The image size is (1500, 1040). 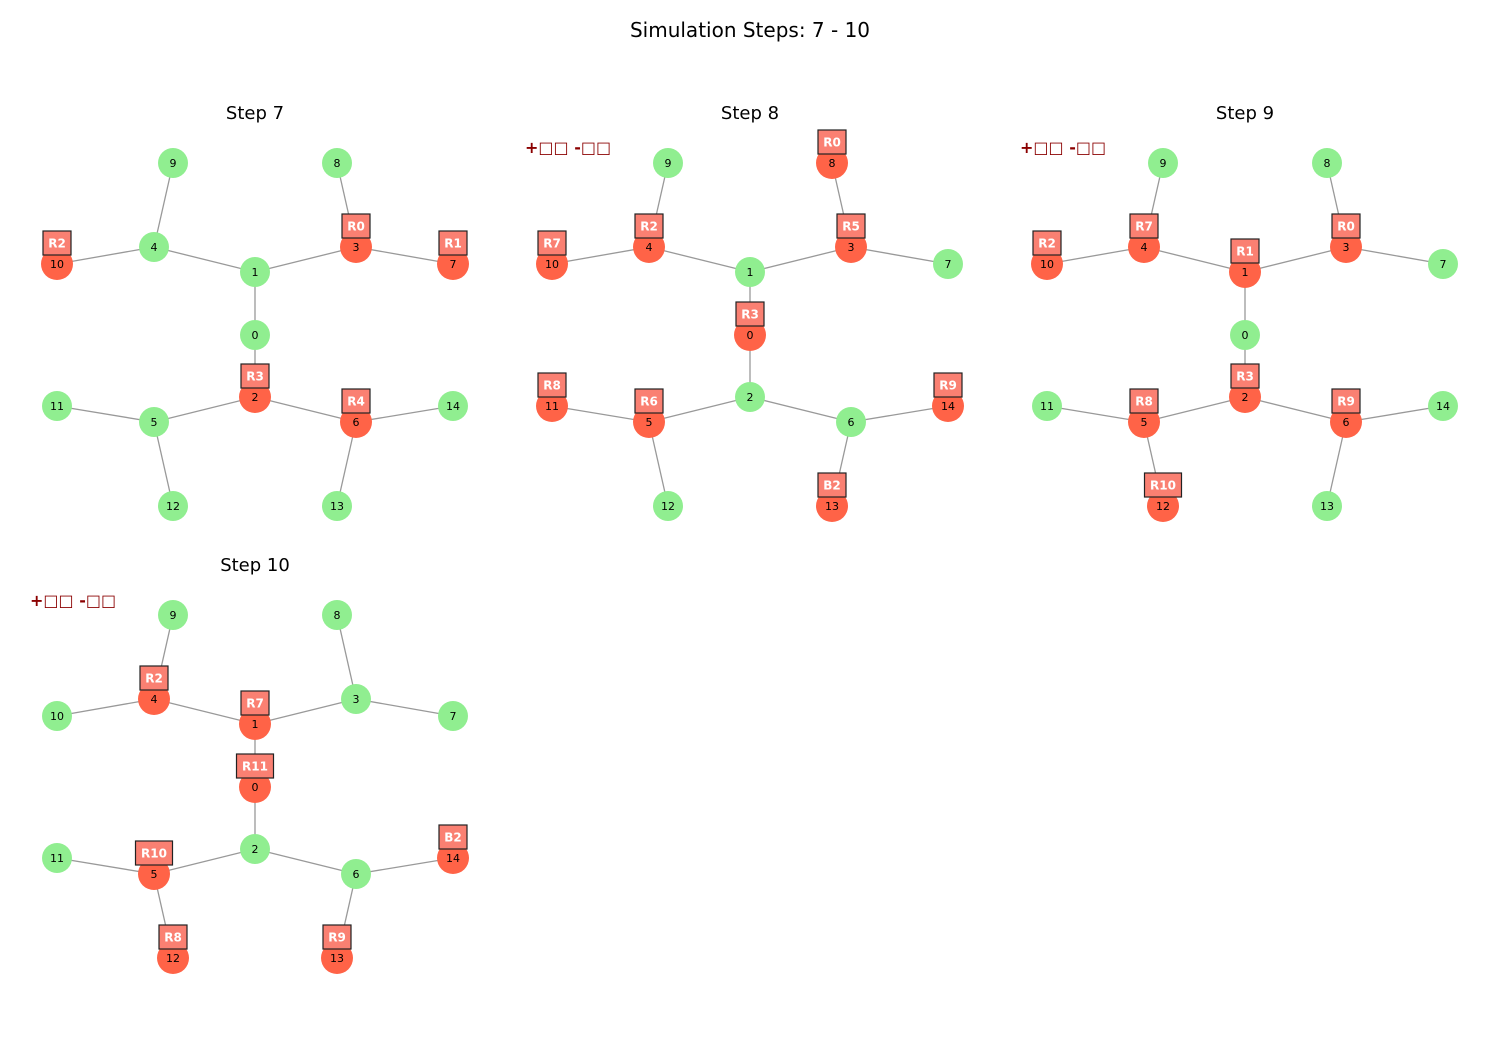 What do you see at coordinates (750, 113) in the screenshot?
I see `step-title: Step 8` at bounding box center [750, 113].